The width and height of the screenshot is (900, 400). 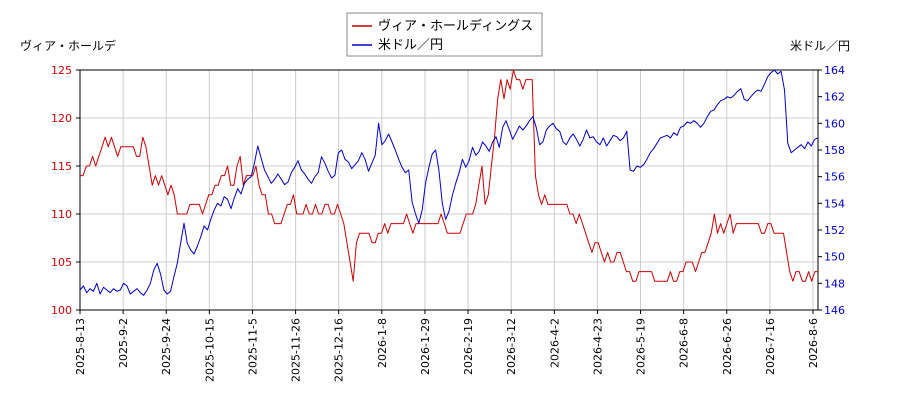 I want to click on right-tick-label: 158, so click(x=834, y=150).